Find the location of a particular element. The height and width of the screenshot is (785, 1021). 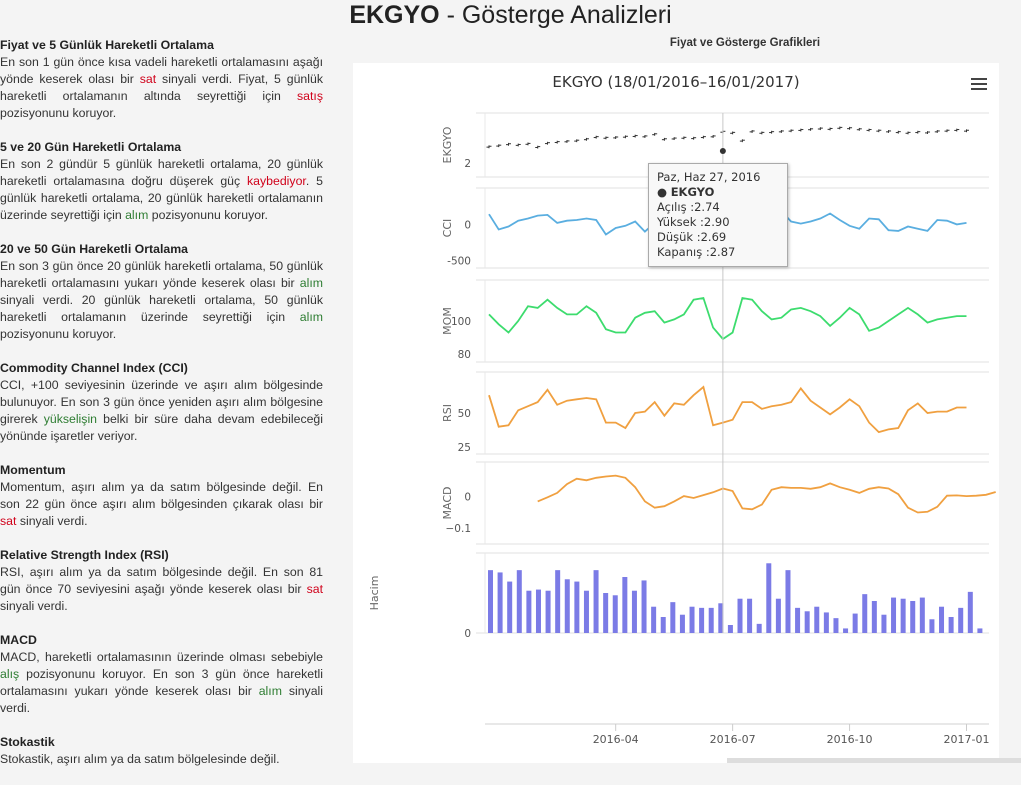

section-title: 5 ve 20 Gün Hareketli Ortalama is located at coordinates (91, 147).